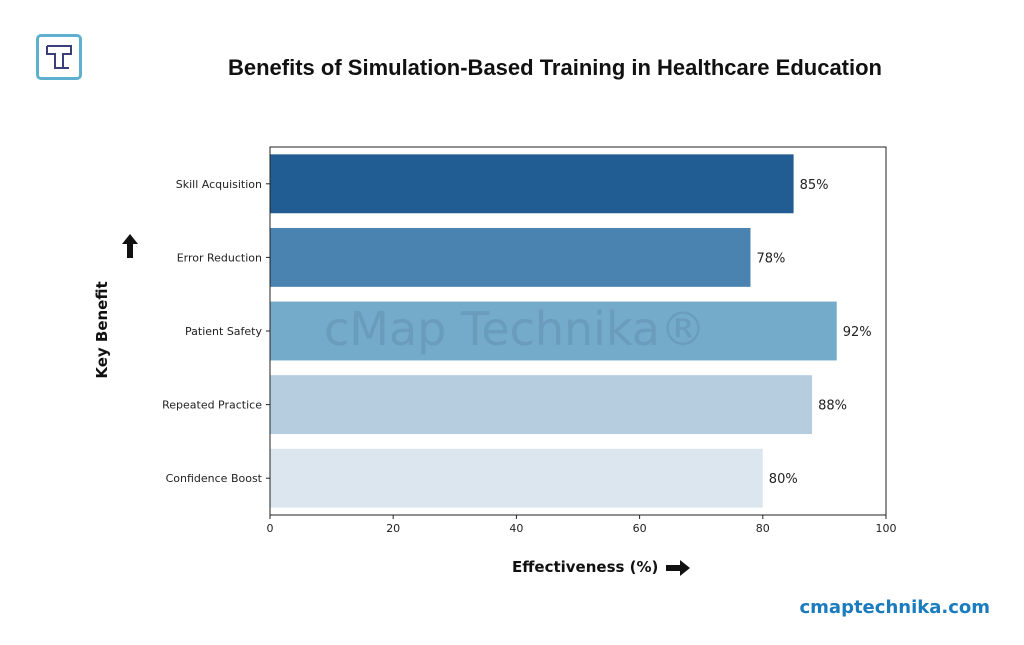 This screenshot has height=645, width=1024. Describe the element at coordinates (678, 568) in the screenshot. I see `x-arrow-icon` at that location.